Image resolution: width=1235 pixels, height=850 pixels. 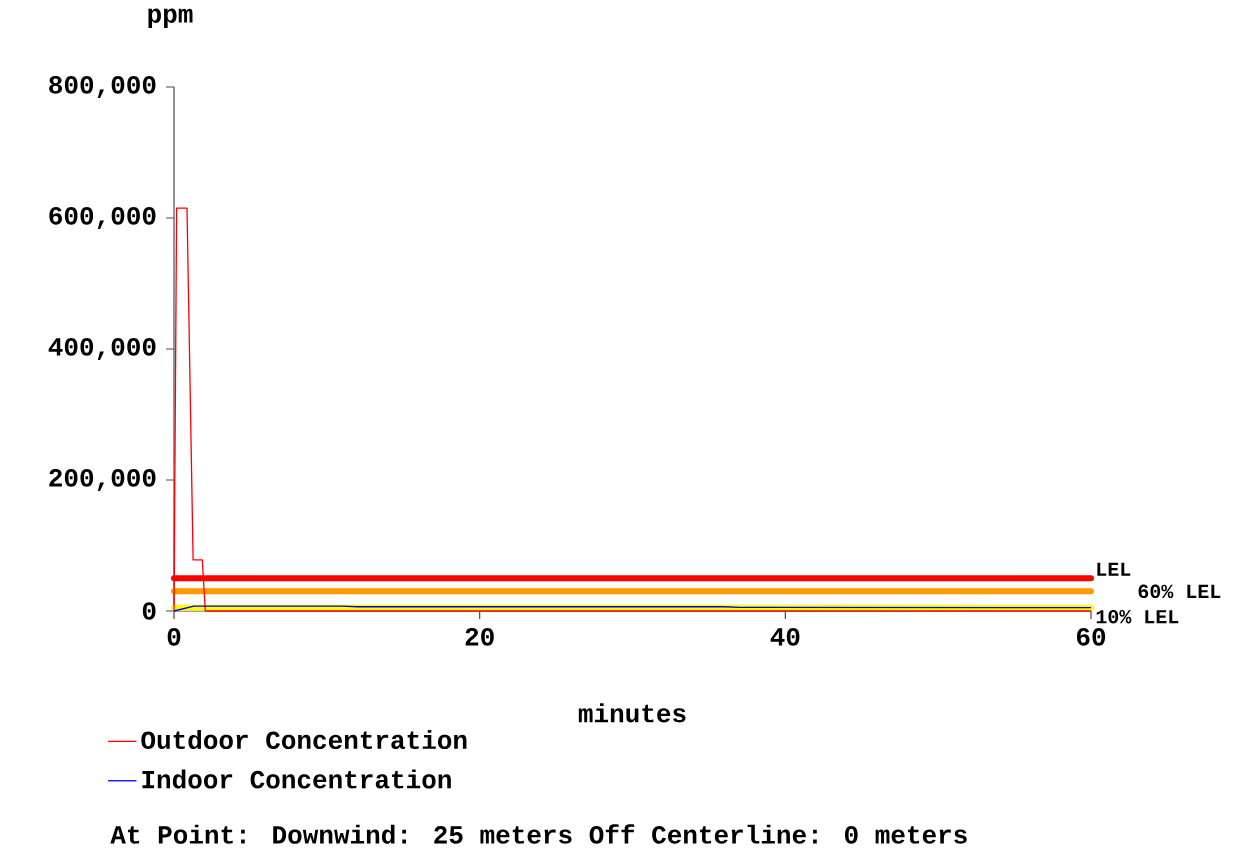 I want to click on x-tick-label: 20, so click(x=479, y=636).